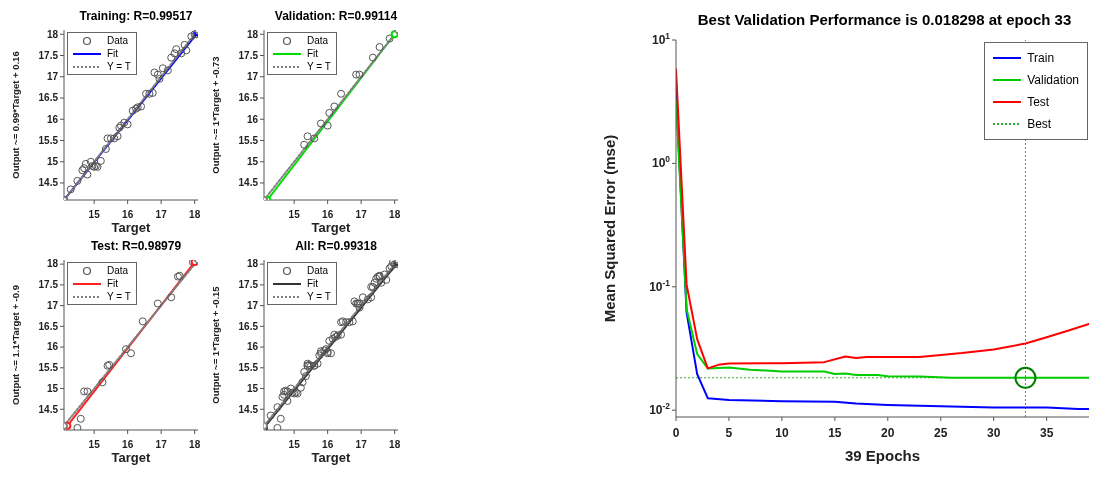 This screenshot has width=1111, height=477. I want to click on y-tick-label: 10$^{-1}$, so click(660, 285).